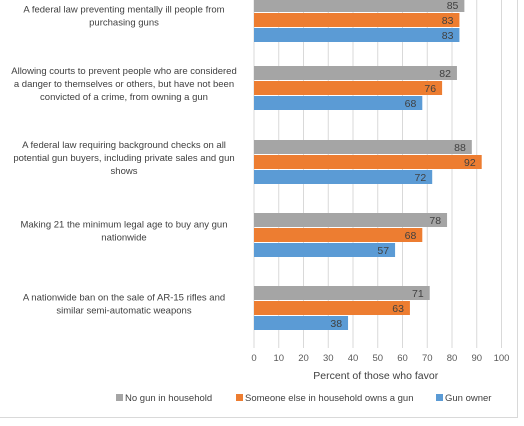 The image size is (524, 426). Describe the element at coordinates (460, 148) in the screenshot. I see `data-label-cat2-series0: 88` at that location.